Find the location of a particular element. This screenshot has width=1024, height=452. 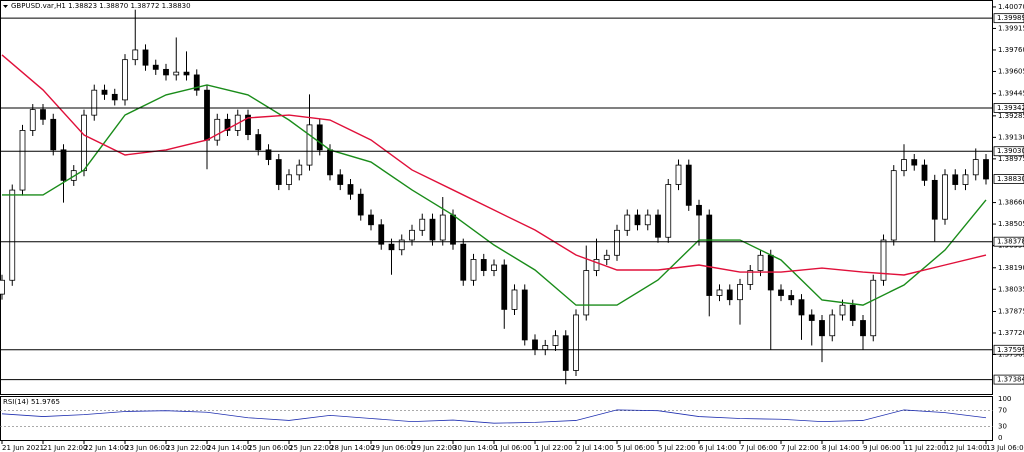

y-tick-label: 1.39130 is located at coordinates (1011, 137).